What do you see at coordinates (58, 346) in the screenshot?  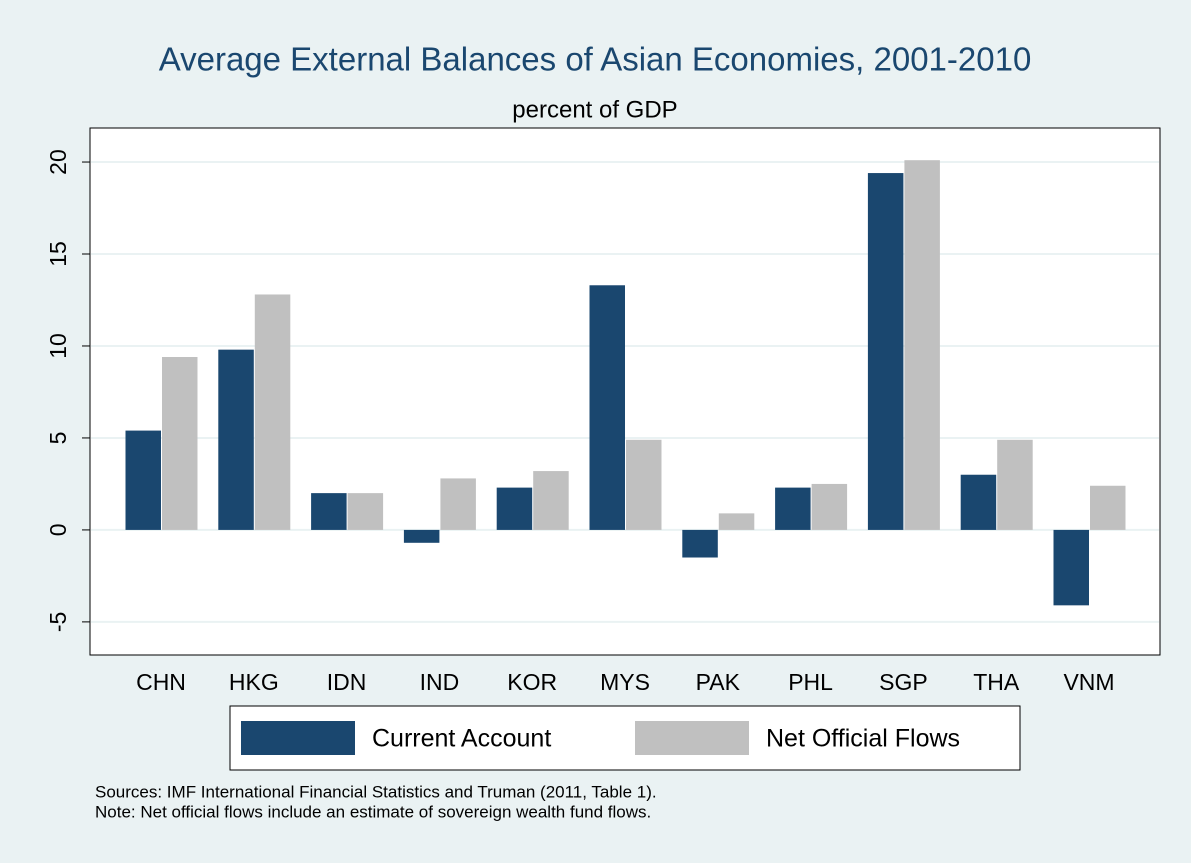 I see `y-tick-label: 10` at bounding box center [58, 346].